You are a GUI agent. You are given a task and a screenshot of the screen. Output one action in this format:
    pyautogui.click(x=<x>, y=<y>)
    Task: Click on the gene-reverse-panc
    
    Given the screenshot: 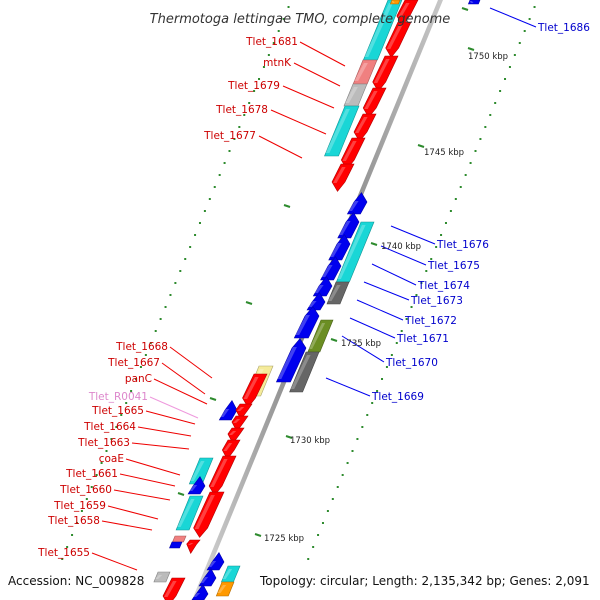 What is the action you would take?
    pyautogui.click(x=228, y=410)
    